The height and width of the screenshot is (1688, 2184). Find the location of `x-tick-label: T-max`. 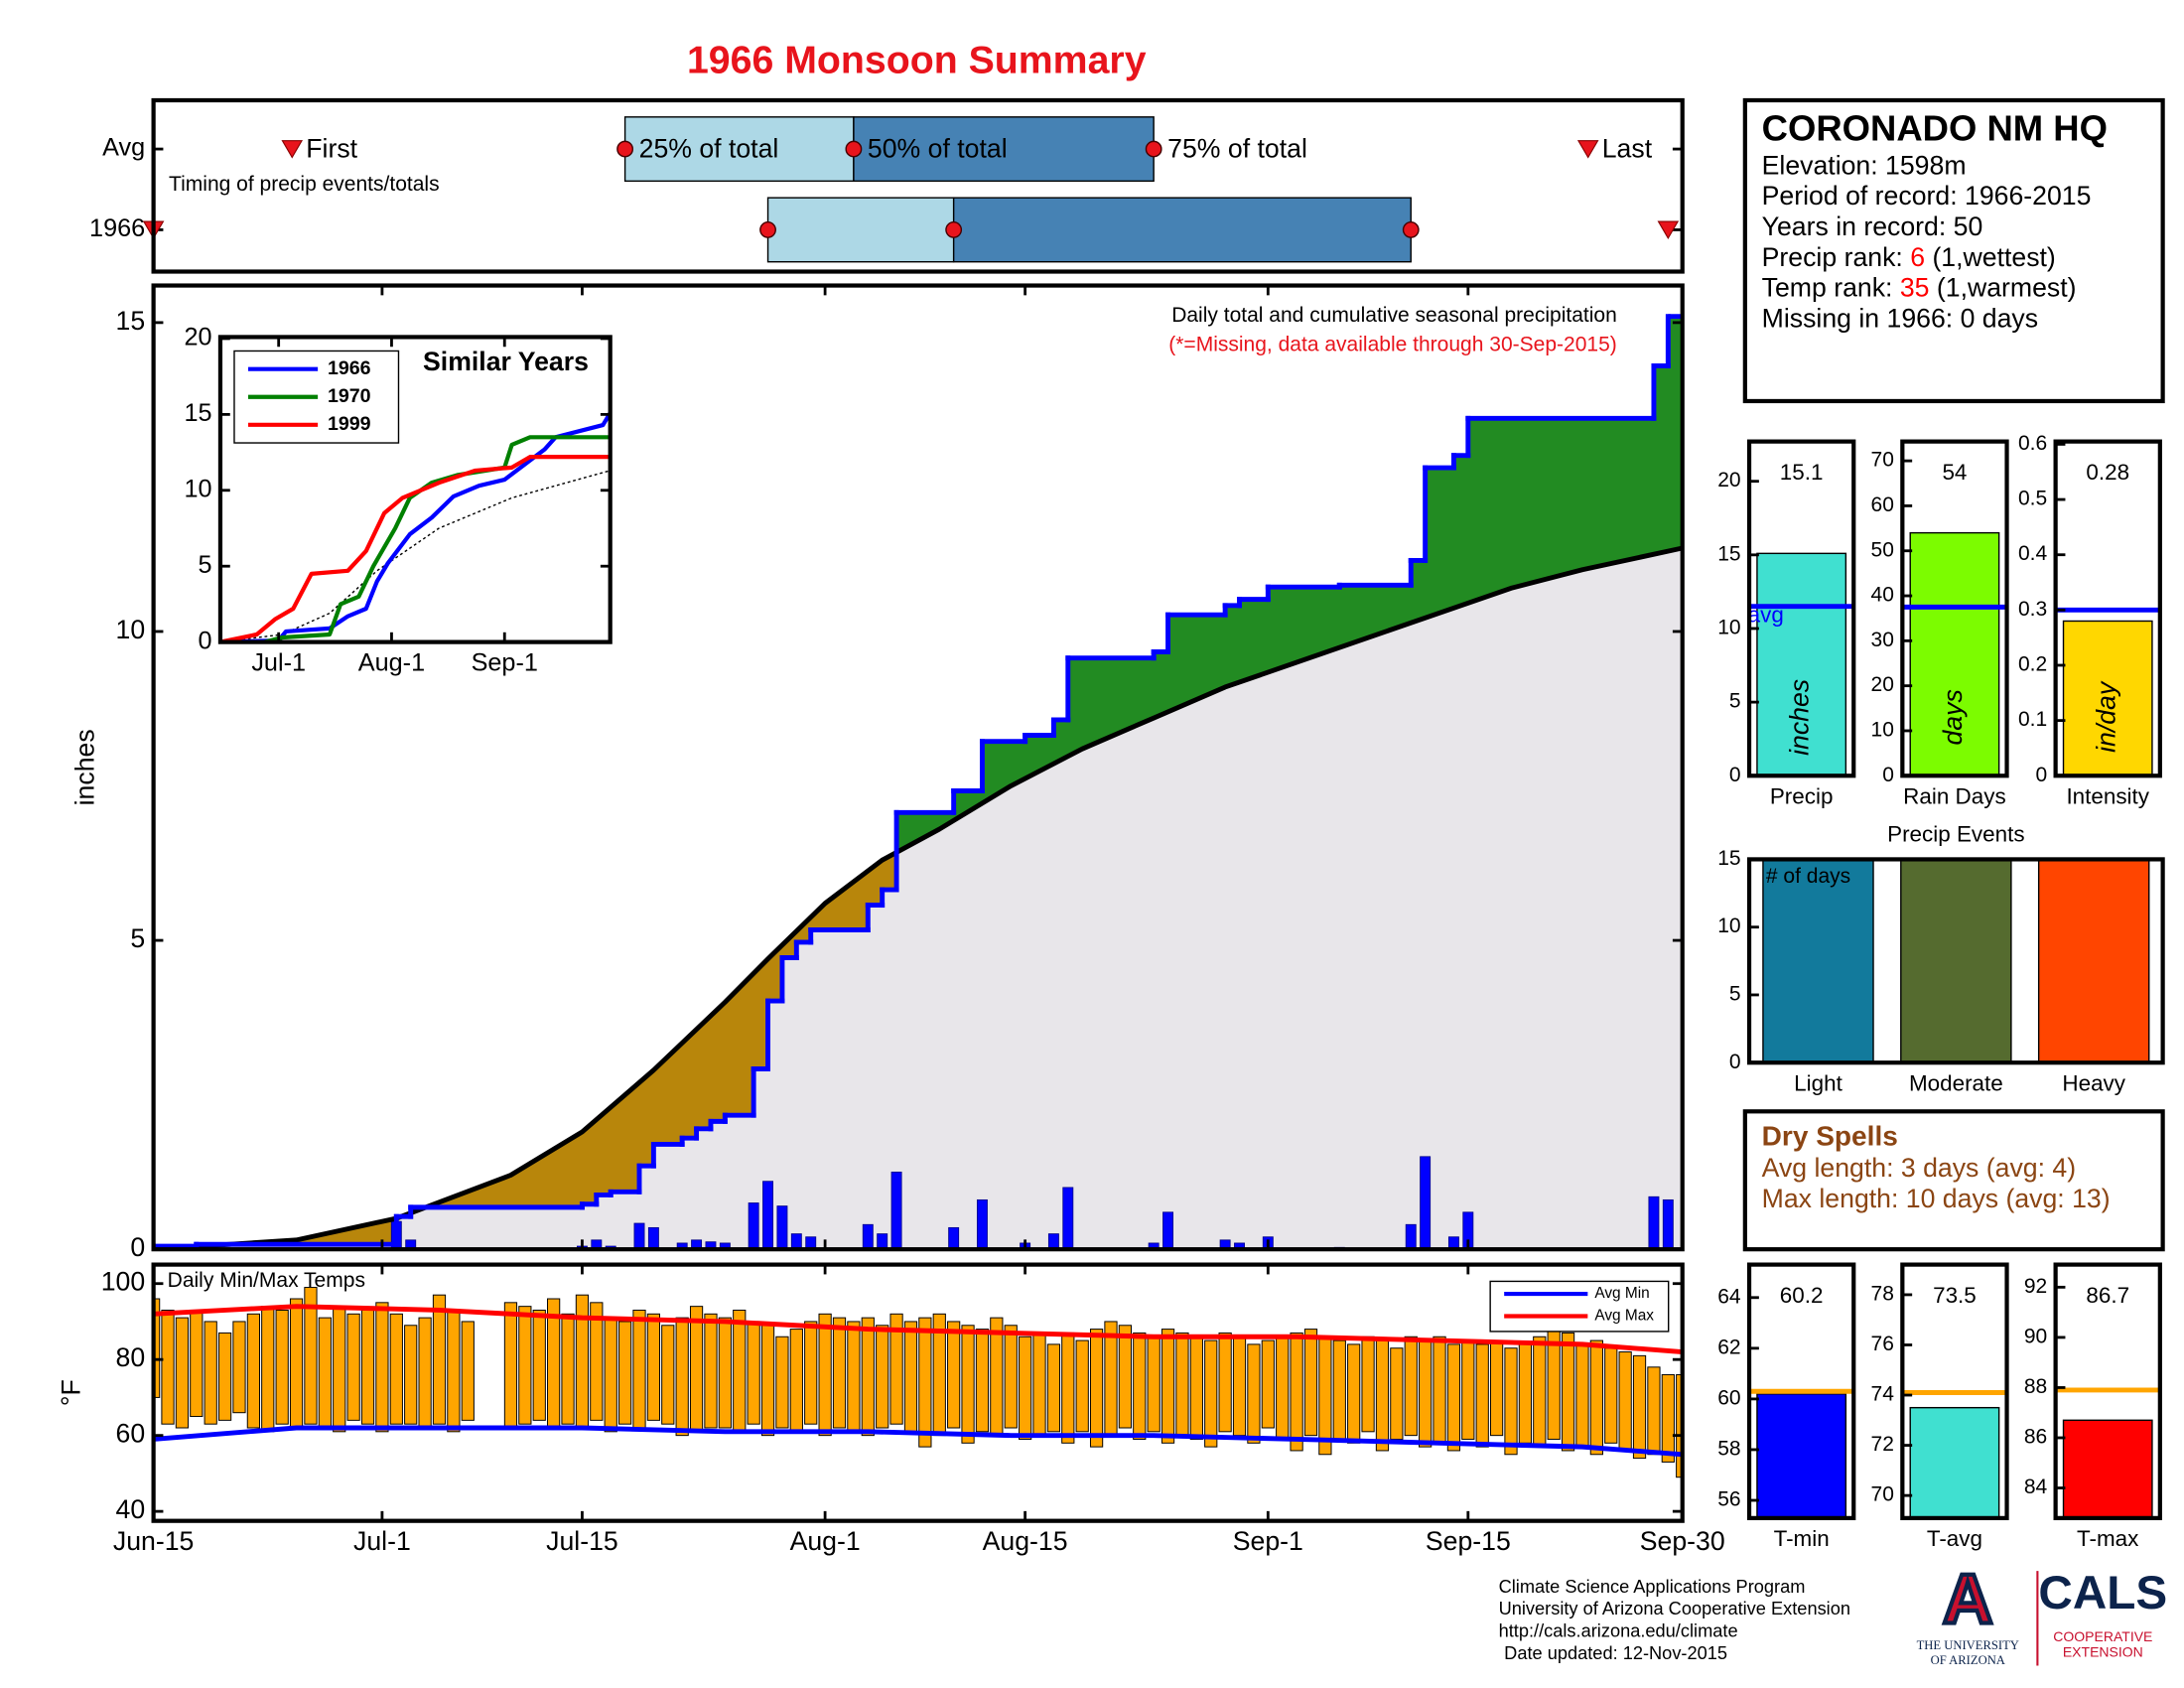

x-tick-label: T-max is located at coordinates (2107, 1538).